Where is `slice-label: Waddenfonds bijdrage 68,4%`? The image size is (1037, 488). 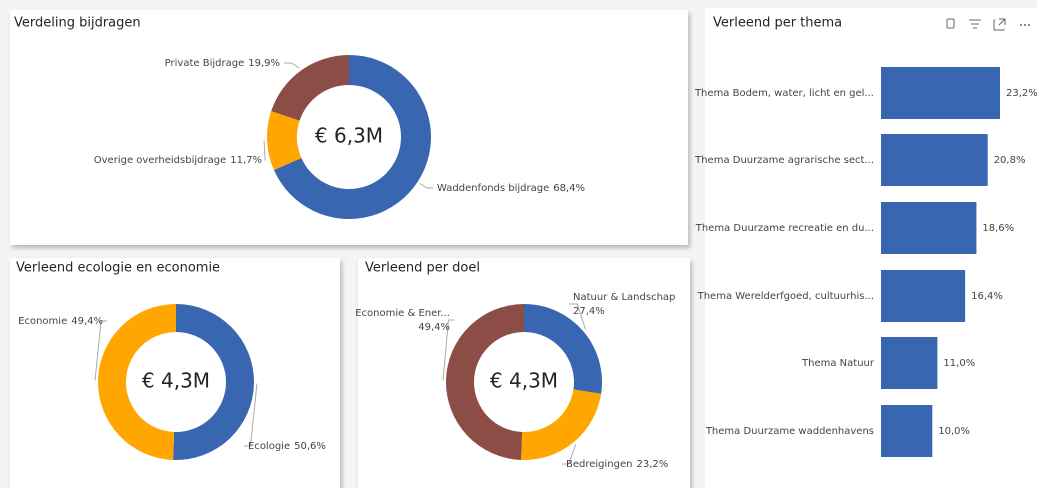 slice-label: Waddenfonds bijdrage 68,4% is located at coordinates (511, 188).